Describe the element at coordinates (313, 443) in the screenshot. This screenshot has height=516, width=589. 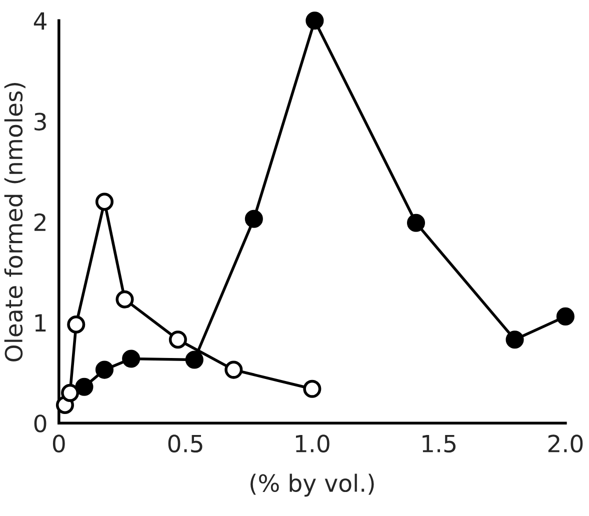
I see `x-tick-label: 1.0` at that location.